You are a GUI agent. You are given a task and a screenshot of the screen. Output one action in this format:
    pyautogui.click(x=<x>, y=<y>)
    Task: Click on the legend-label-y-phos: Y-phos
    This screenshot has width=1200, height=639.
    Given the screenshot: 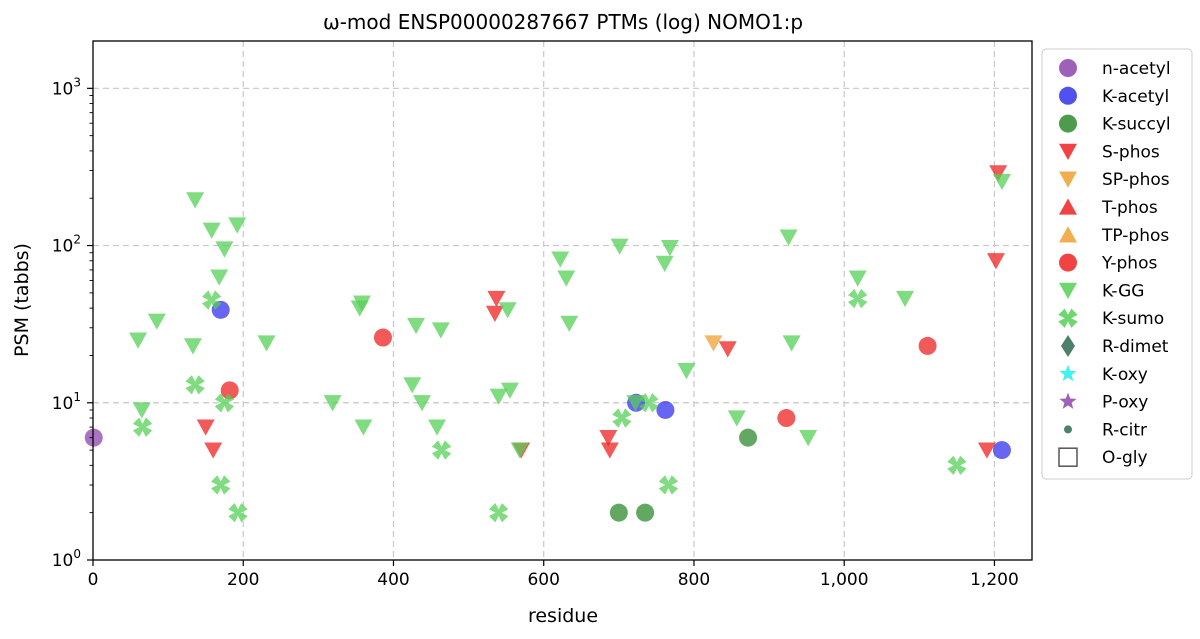 What is the action you would take?
    pyautogui.click(x=1129, y=264)
    